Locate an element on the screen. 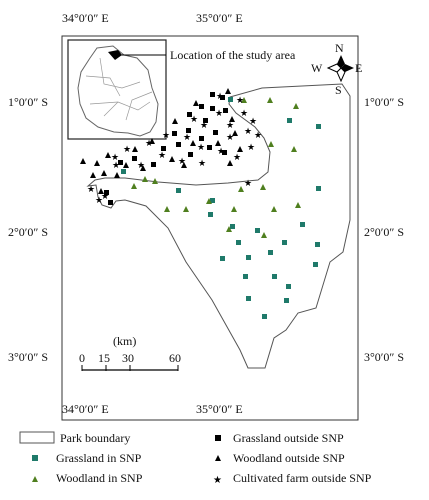 The height and width of the screenshot is (500, 429). bottom-lon-label-35: 35°0′0″ E is located at coordinates (219, 409).